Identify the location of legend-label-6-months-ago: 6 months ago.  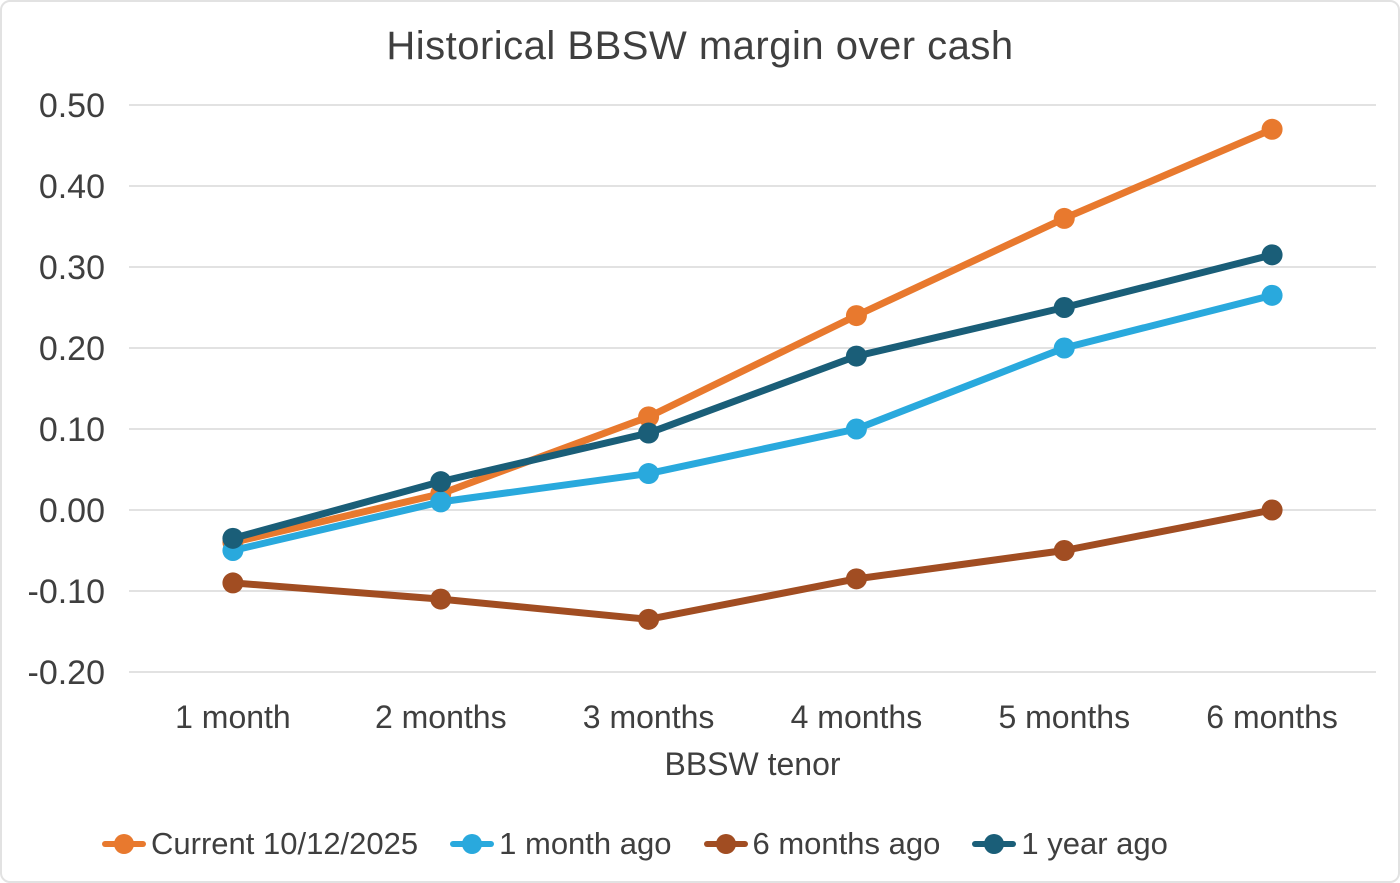
(846, 843).